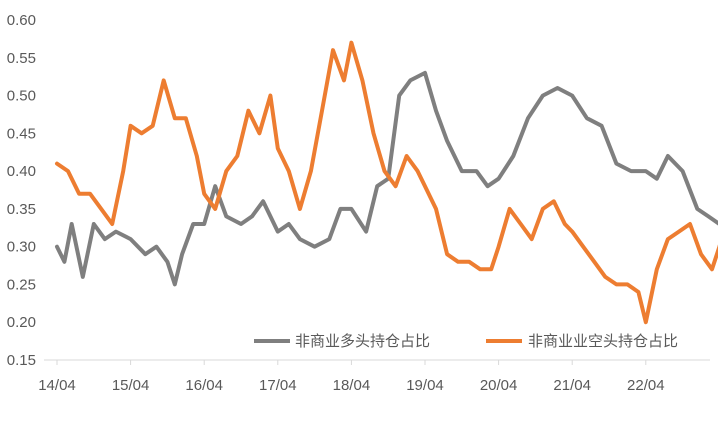  Describe the element at coordinates (466, 341) in the screenshot. I see `legend: 非商业多头持仓占比 非商业业空头持仓占比` at that location.